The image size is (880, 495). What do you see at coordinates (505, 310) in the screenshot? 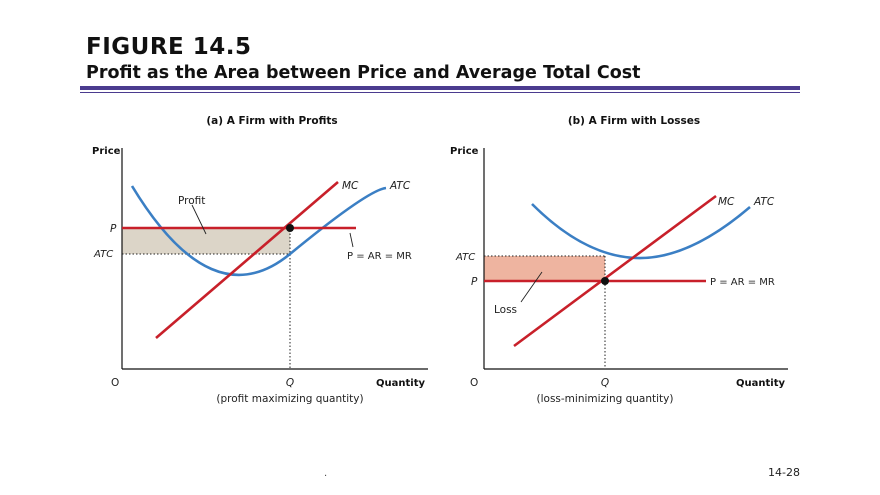
I see `loss-label: Loss` at bounding box center [505, 310].